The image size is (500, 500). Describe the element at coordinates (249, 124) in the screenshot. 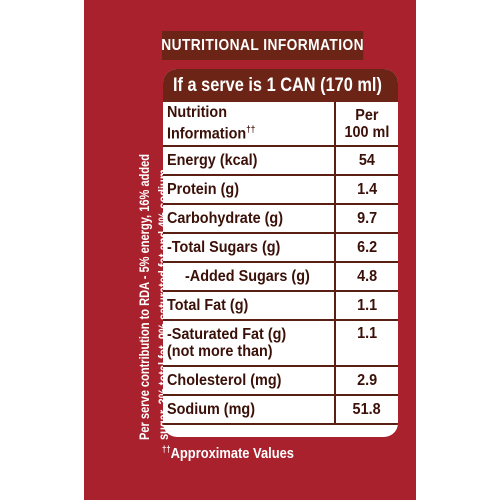

I see `header-nutrient-cell: Nutrition Information††` at that location.